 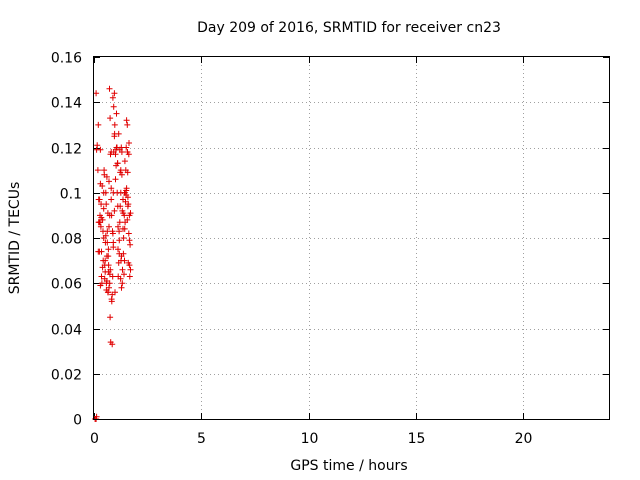 What do you see at coordinates (66, 104) in the screenshot?
I see `y-tick-label: 0.14` at bounding box center [66, 104].